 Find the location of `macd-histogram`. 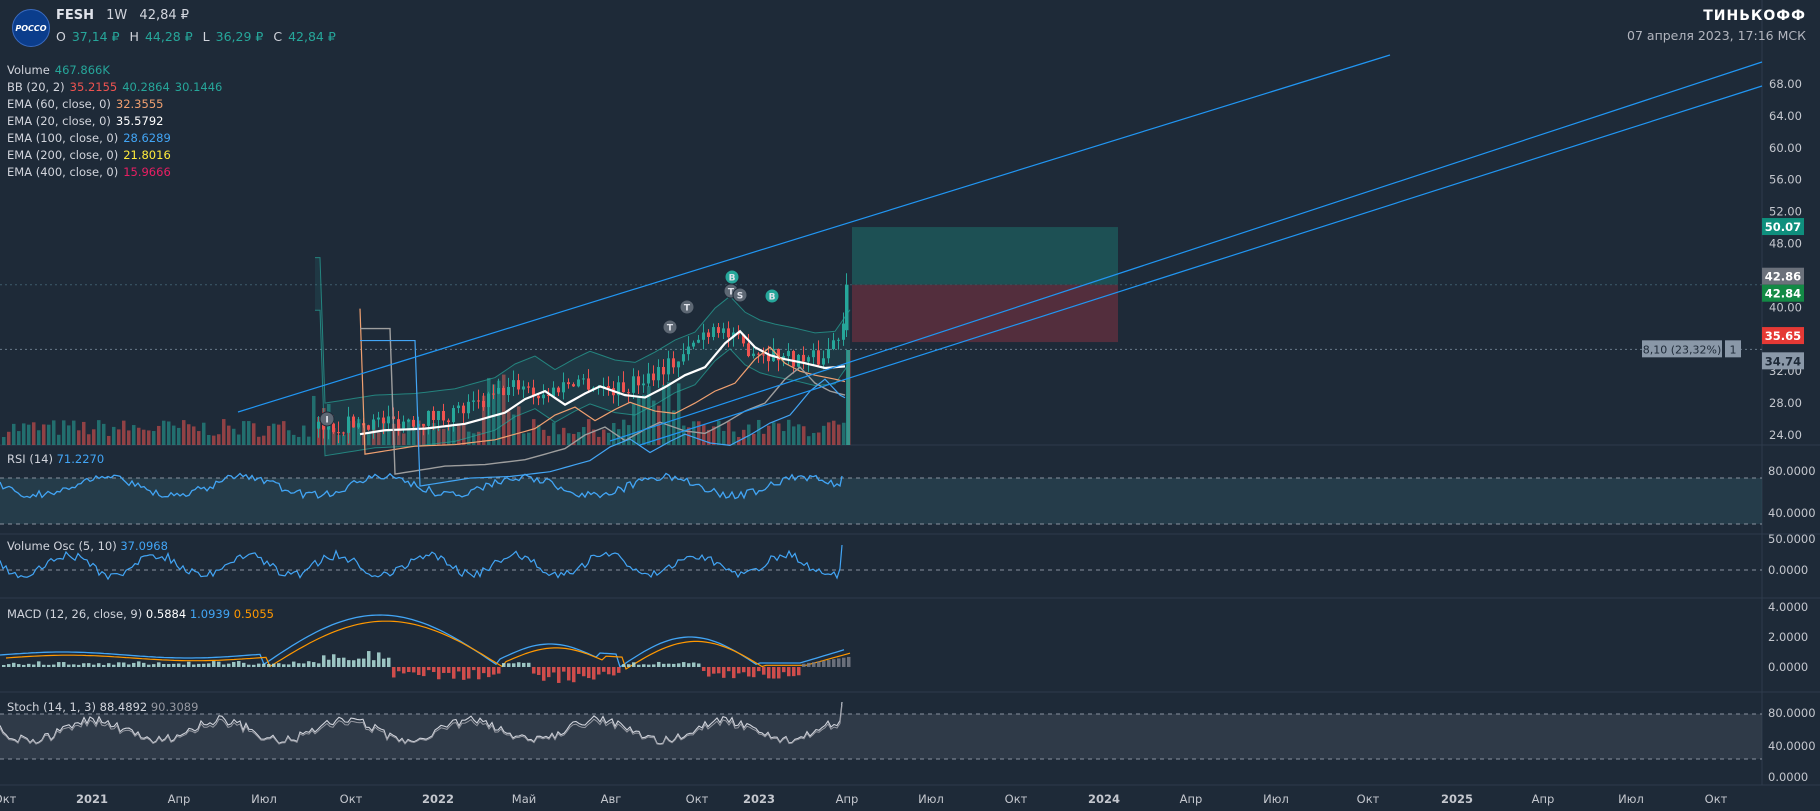

macd-histogram is located at coordinates (426, 667).